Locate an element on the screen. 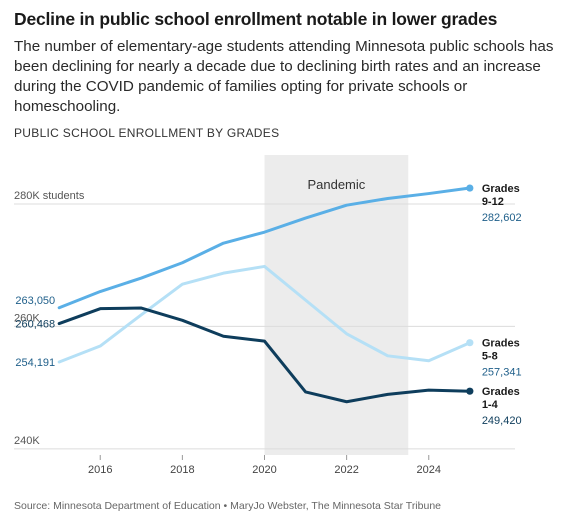  series-start-label: 260,468 is located at coordinates (35, 325).